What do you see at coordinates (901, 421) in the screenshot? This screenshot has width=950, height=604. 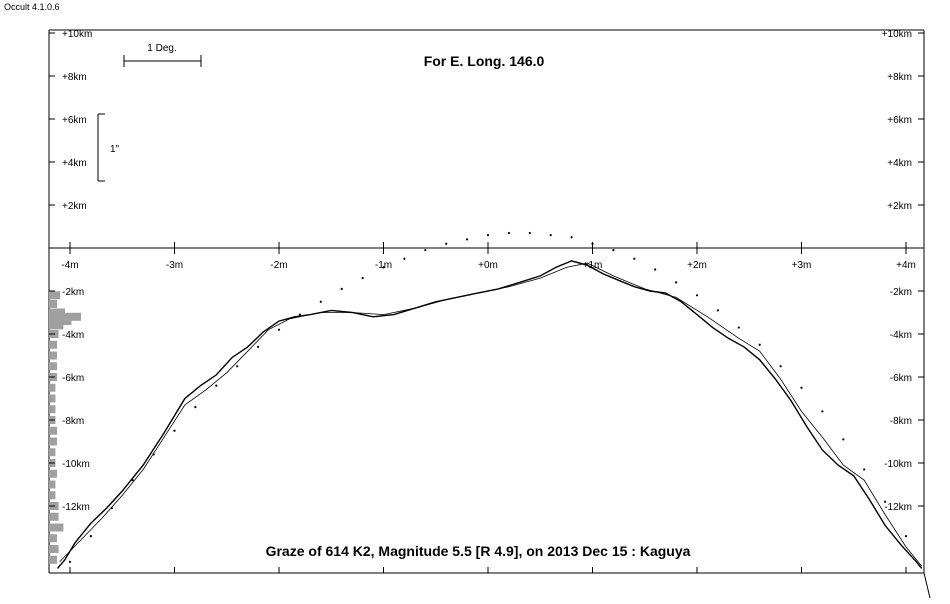 I see `y-tick-label-right: -8km` at bounding box center [901, 421].